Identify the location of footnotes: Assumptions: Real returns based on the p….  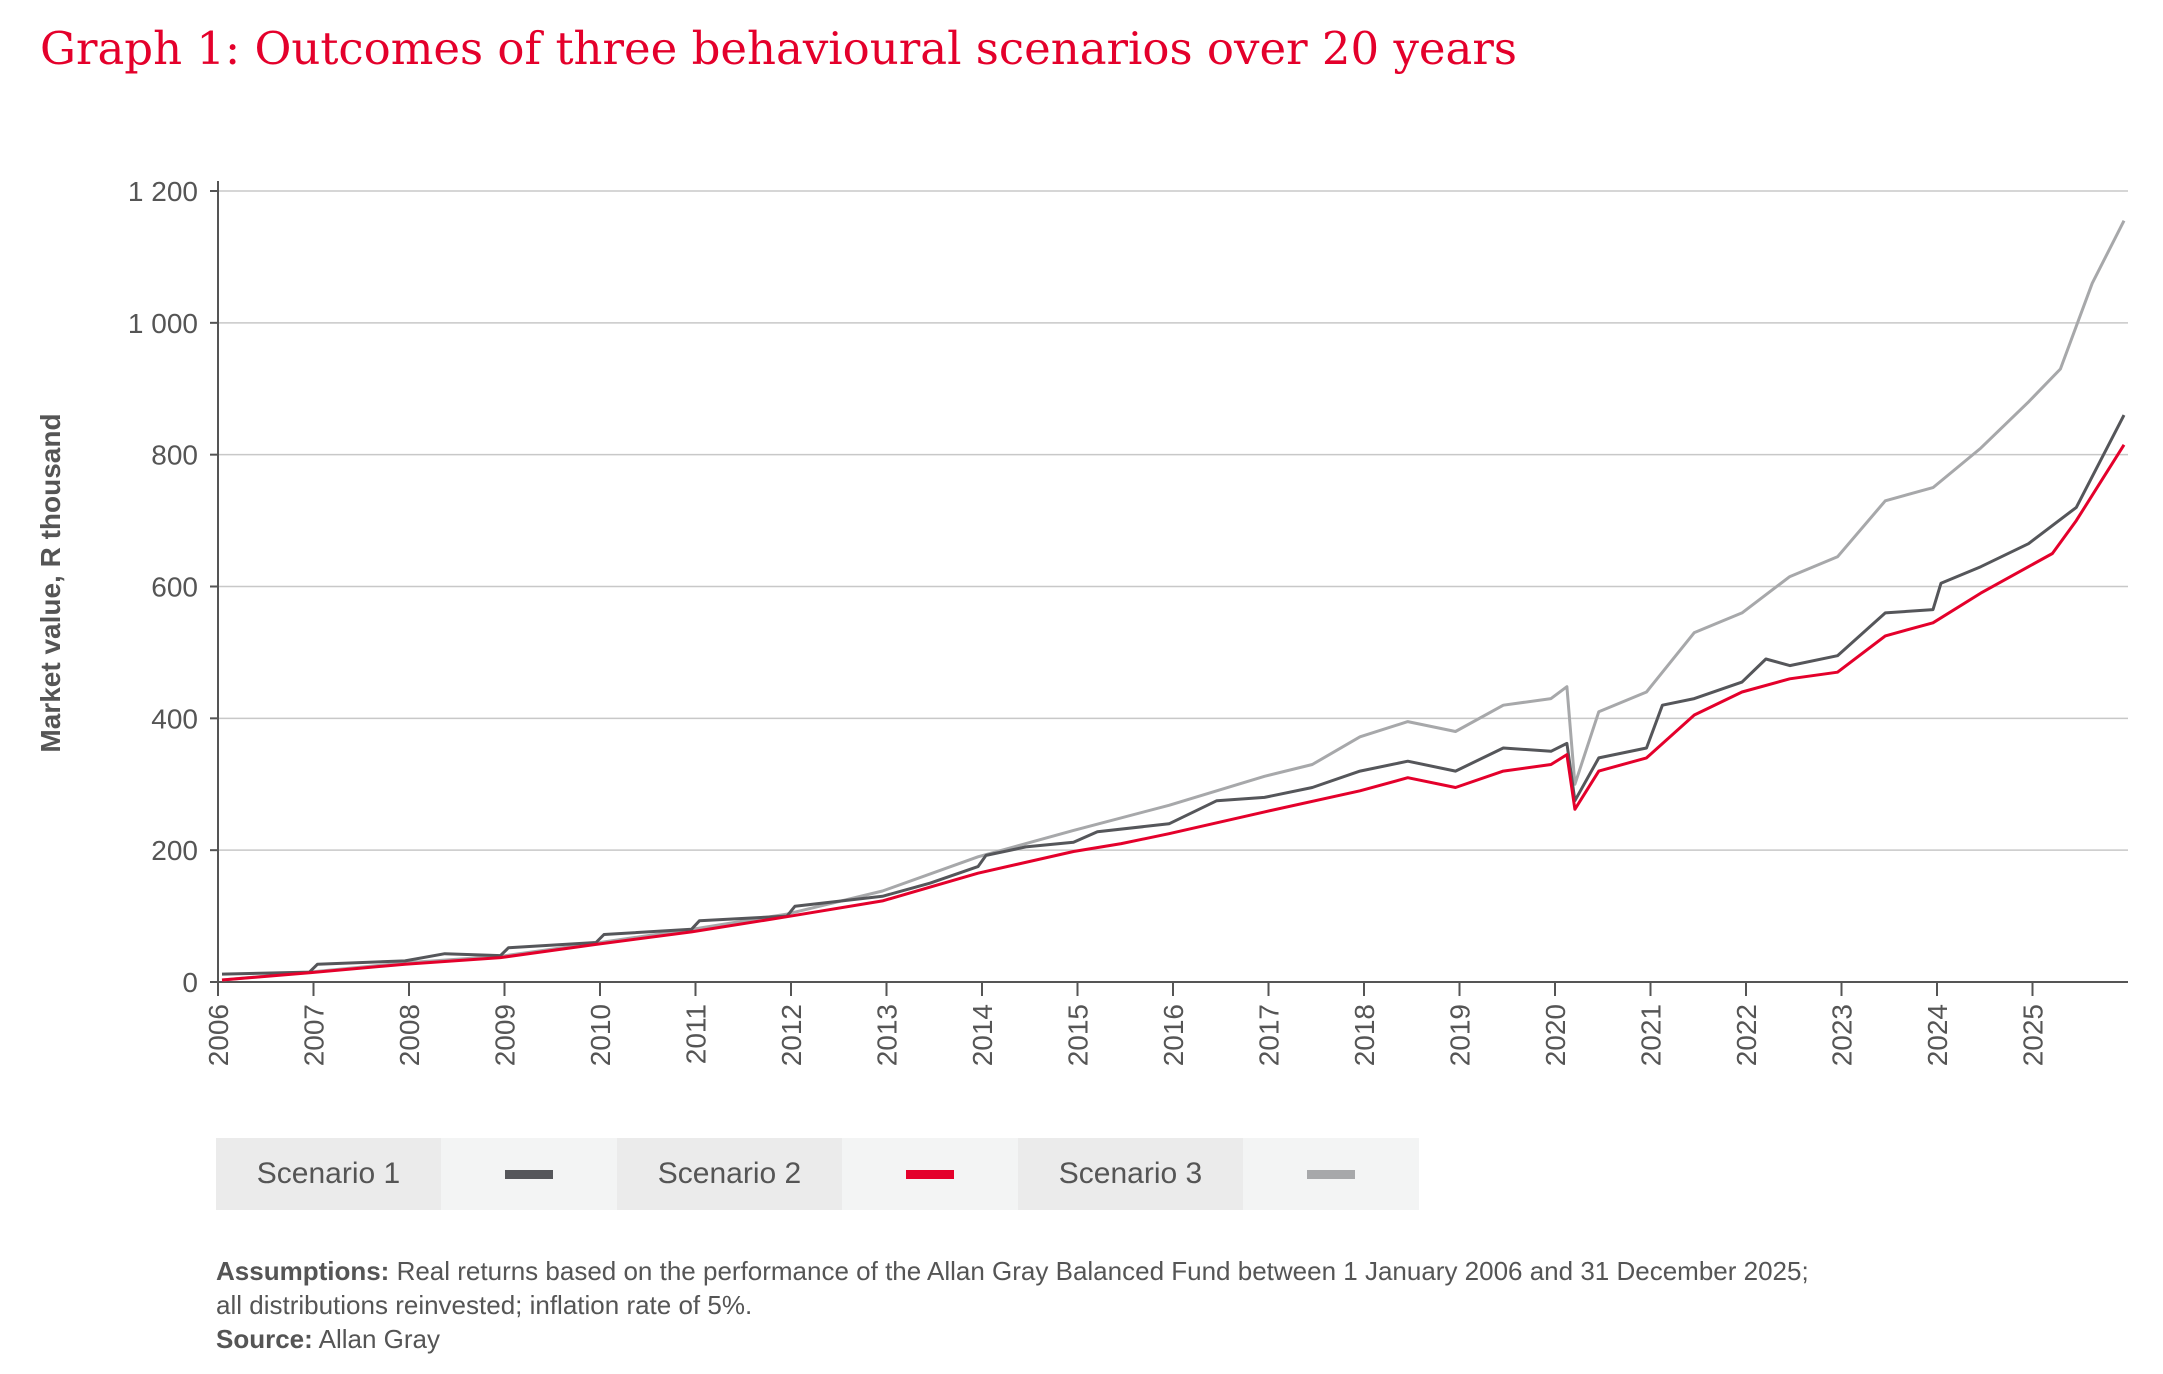
(1012, 1305).